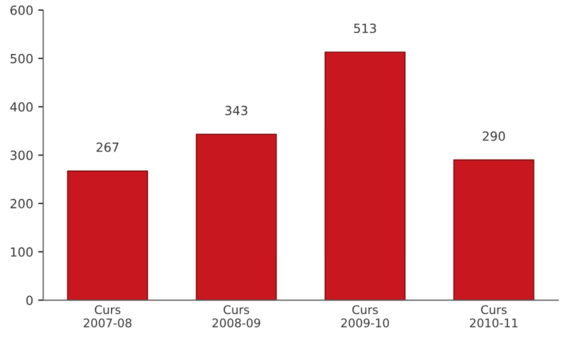 This screenshot has height=347, width=561. What do you see at coordinates (365, 29) in the screenshot?
I see `data-label: 513` at bounding box center [365, 29].